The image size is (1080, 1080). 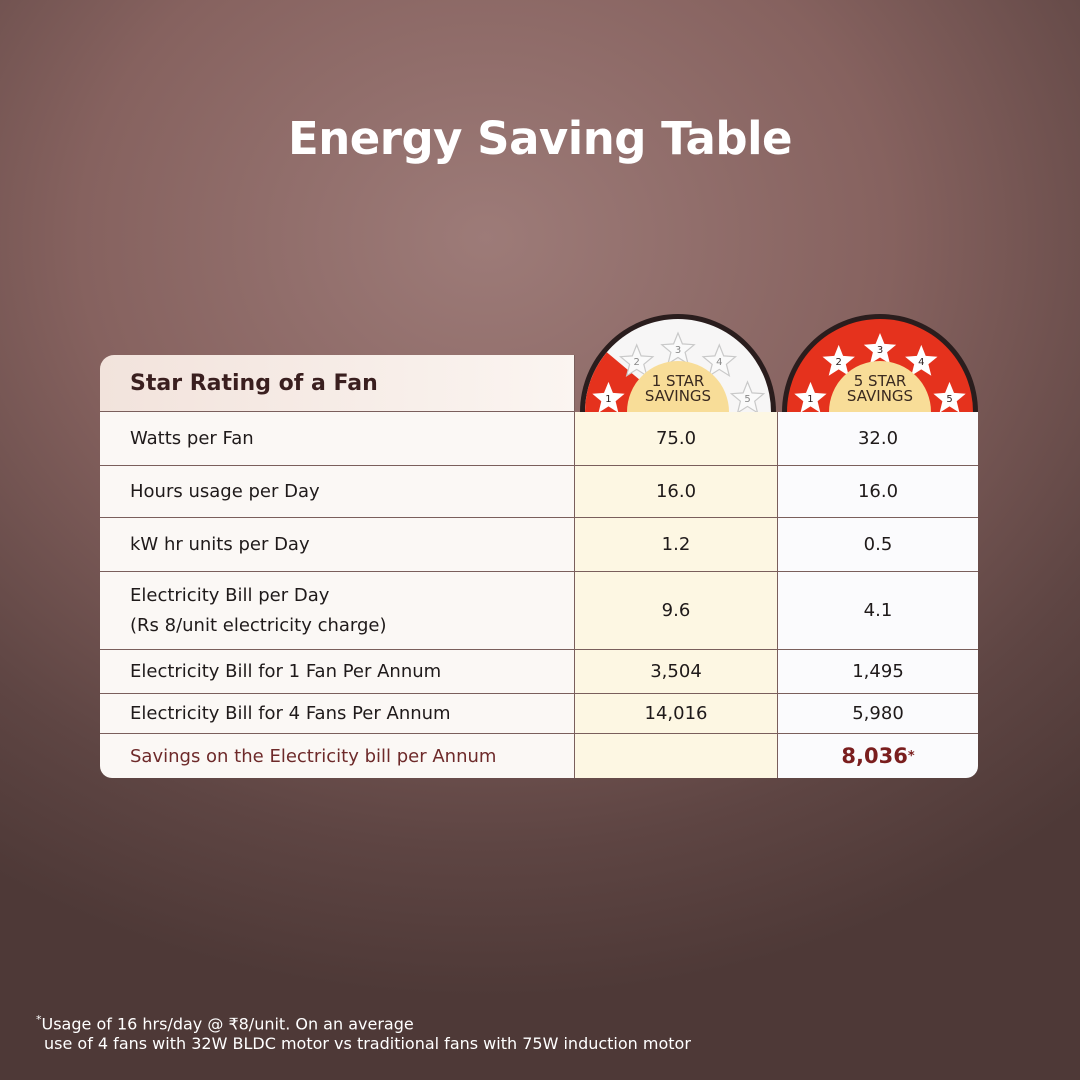 I want to click on five-star-cell: 32.0, so click(x=878, y=439).